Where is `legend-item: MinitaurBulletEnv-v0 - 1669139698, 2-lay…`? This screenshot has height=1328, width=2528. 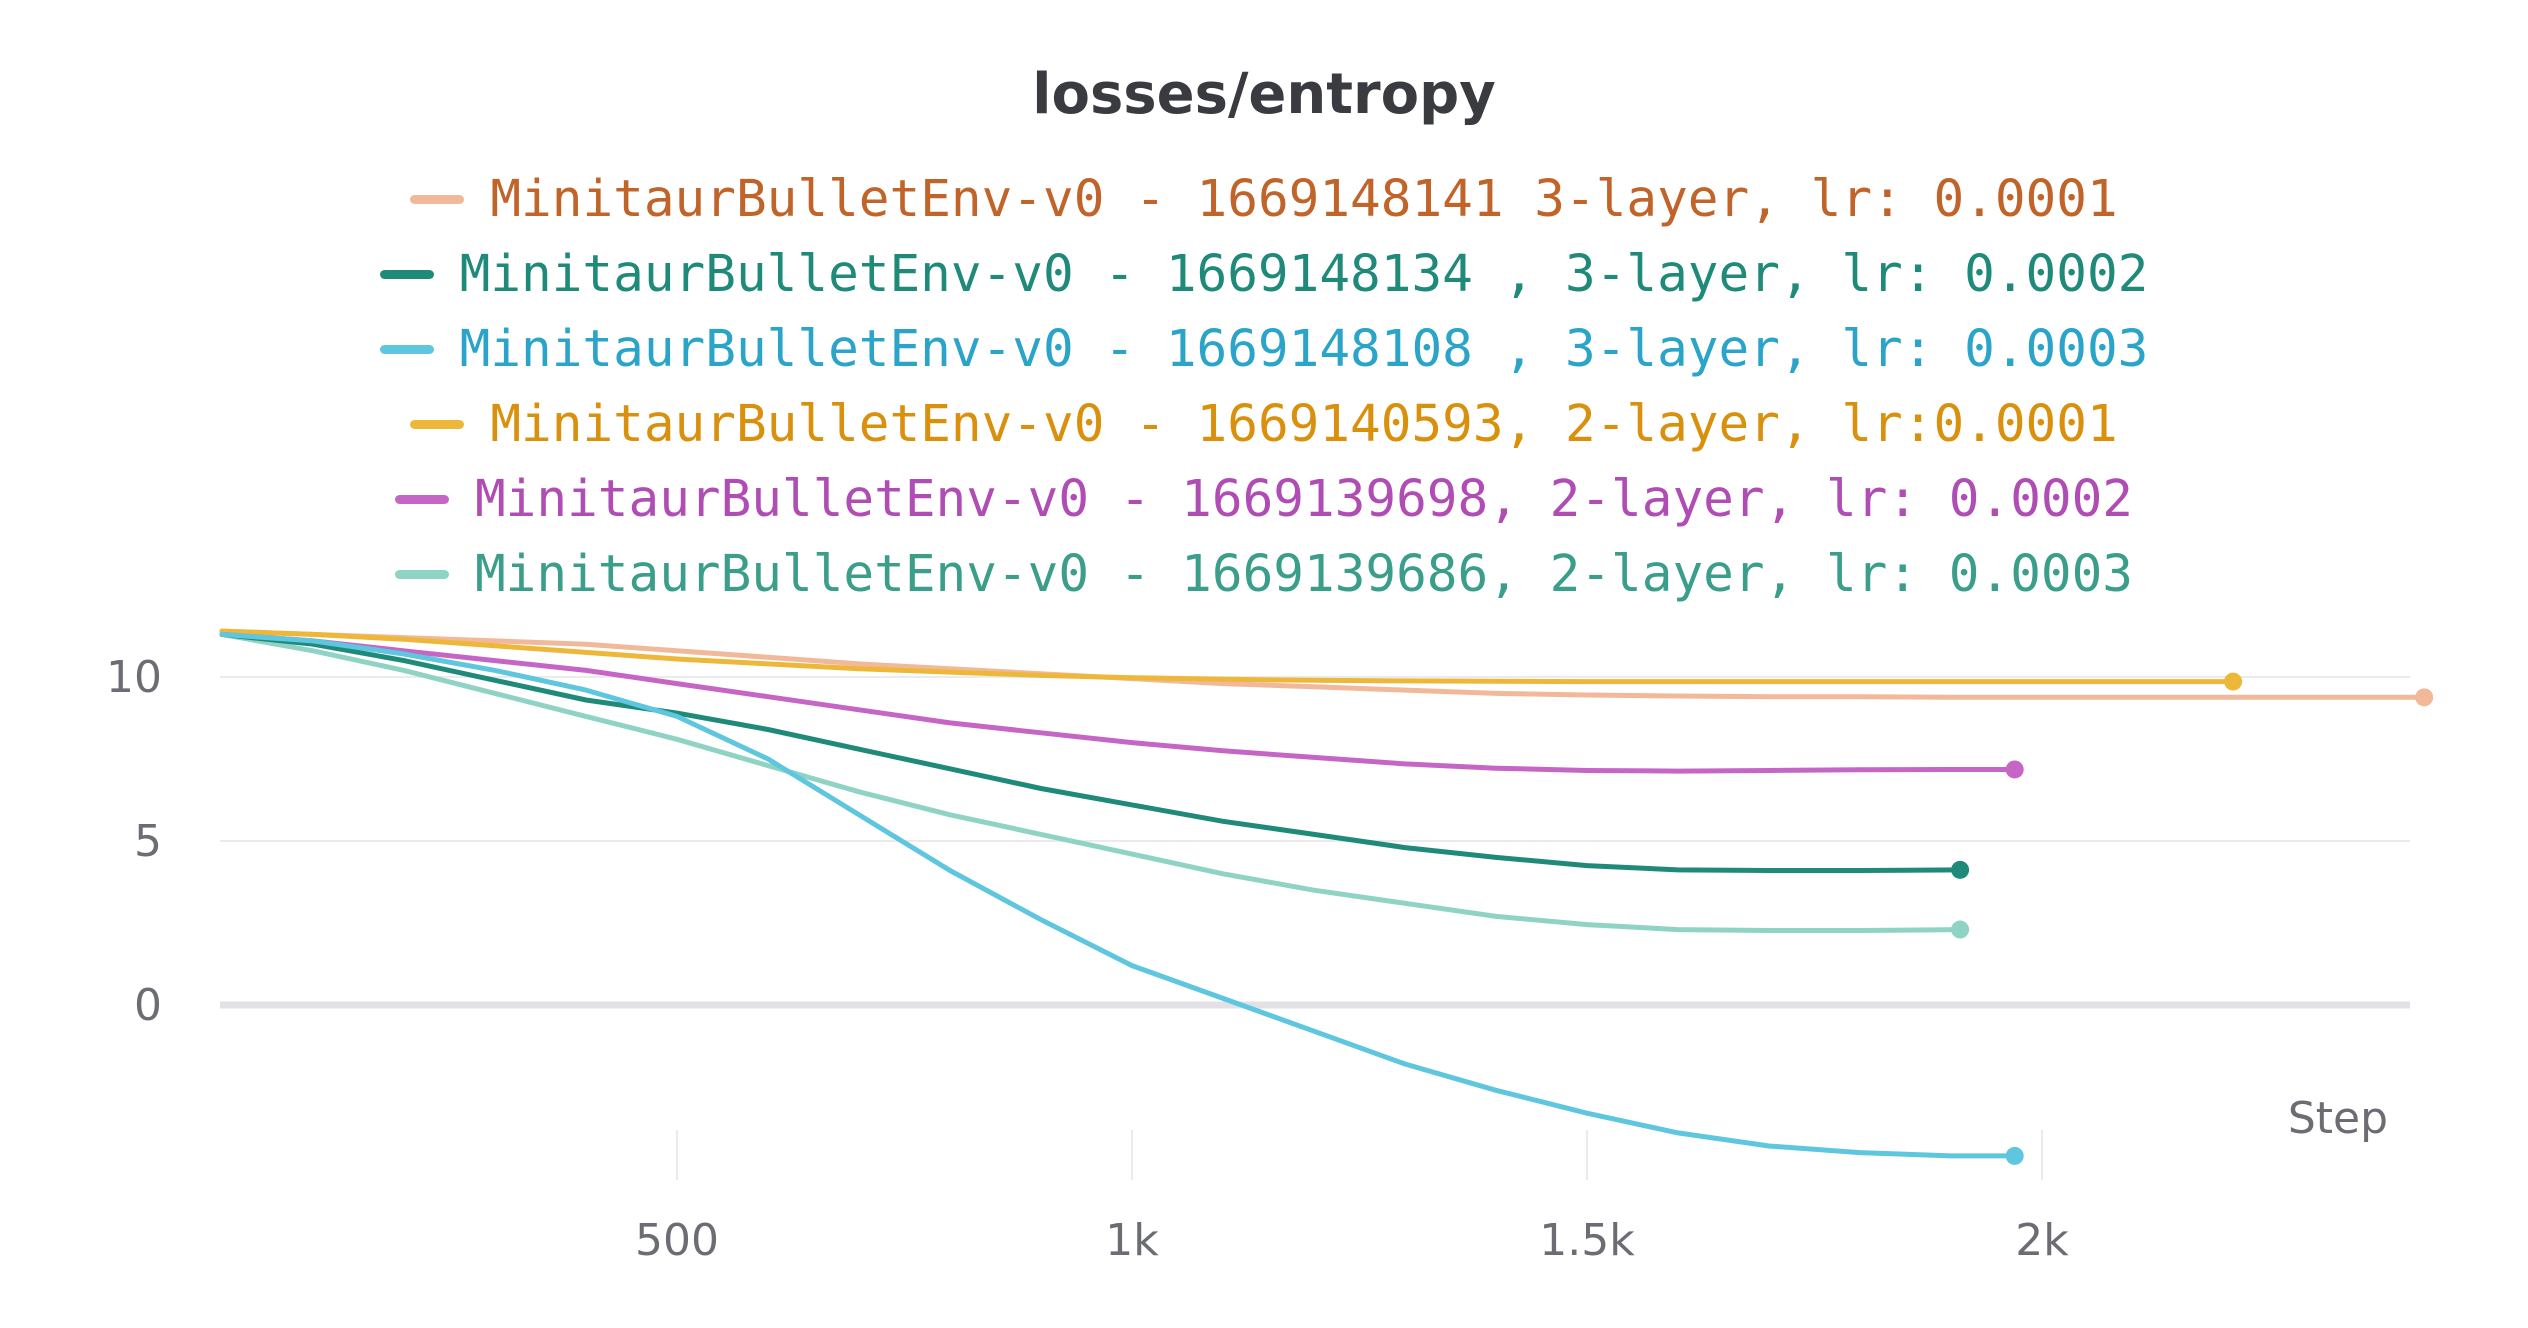
legend-item: MinitaurBulletEnv-v0 - 1669139698, 2-lay… is located at coordinates (1264, 499).